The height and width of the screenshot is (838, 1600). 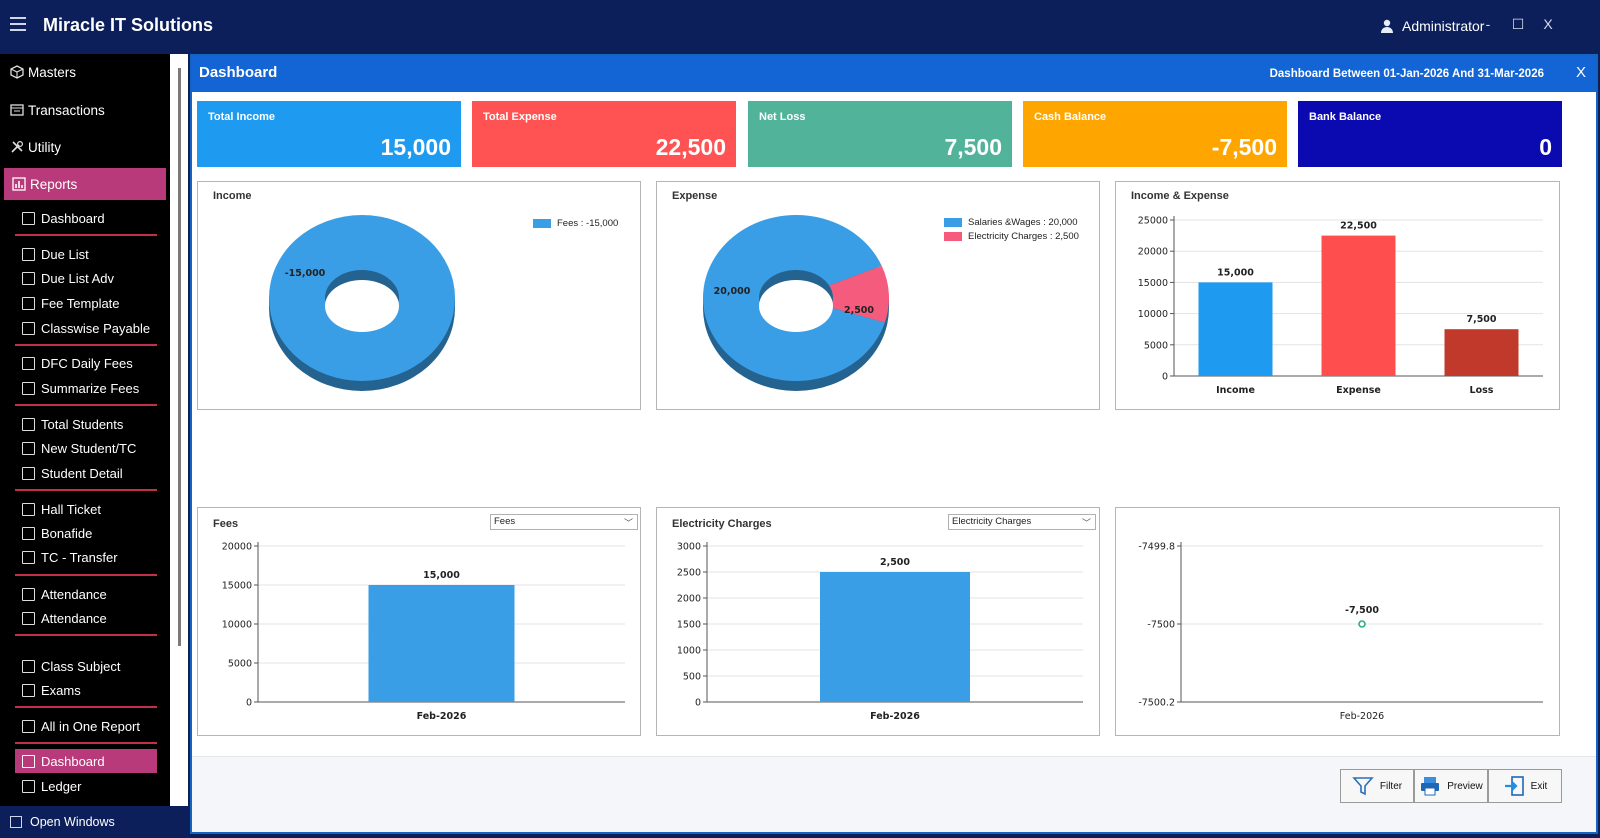 What do you see at coordinates (92, 218) in the screenshot?
I see `sidebar-sub-dashboard: Dashboard` at bounding box center [92, 218].